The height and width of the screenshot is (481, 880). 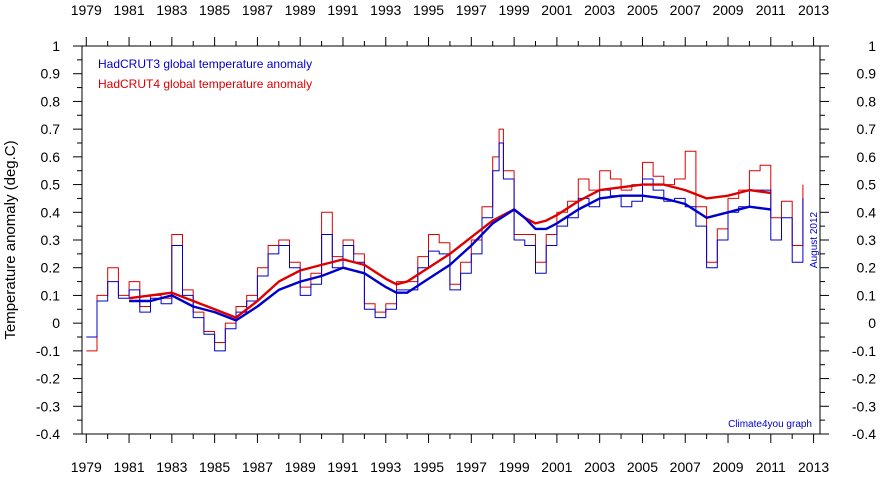 What do you see at coordinates (48, 434) in the screenshot?
I see `y-tick-label-left: -0.4` at bounding box center [48, 434].